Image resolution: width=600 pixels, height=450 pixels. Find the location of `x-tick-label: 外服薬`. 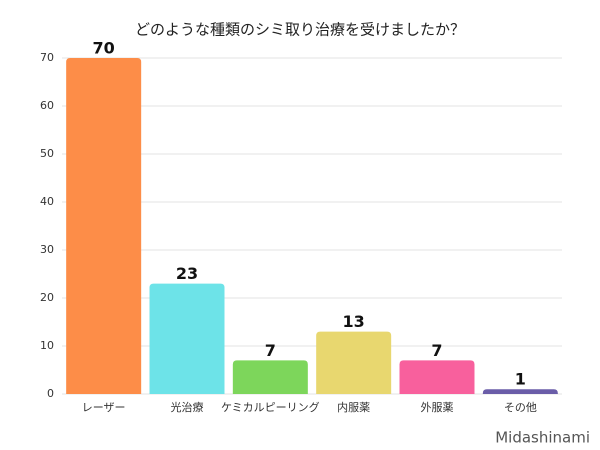

x-tick-label: 外服薬 is located at coordinates (437, 407).